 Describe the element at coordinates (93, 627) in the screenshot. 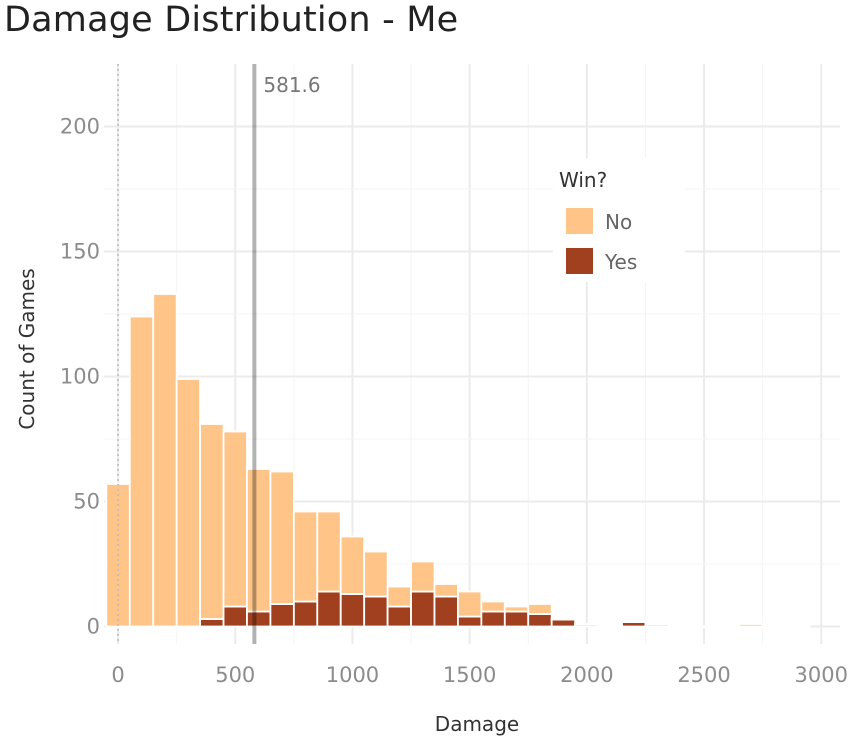

I see `y-tick-label: 0` at that location.